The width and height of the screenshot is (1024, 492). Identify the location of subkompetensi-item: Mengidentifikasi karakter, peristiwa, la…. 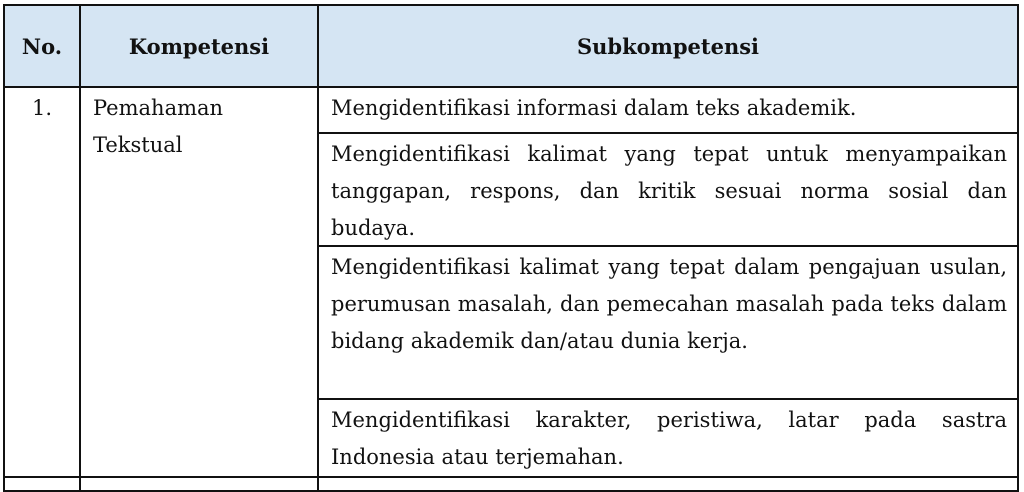
(669, 438).